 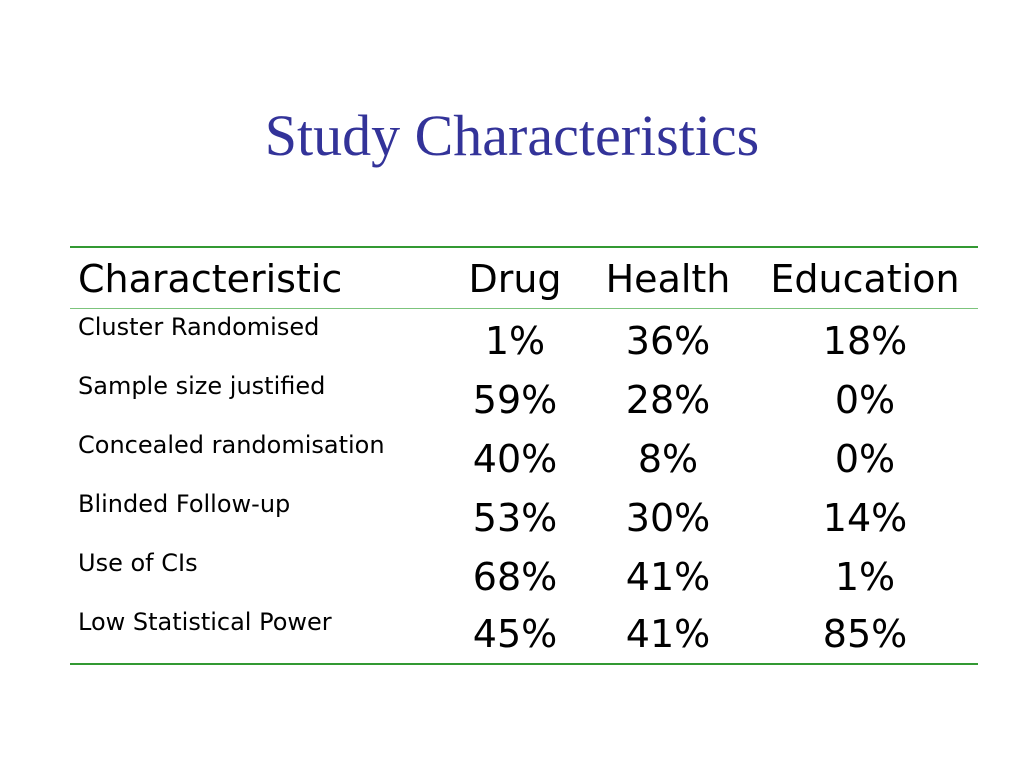 I want to click on header-divider-rule, so click(x=524, y=308).